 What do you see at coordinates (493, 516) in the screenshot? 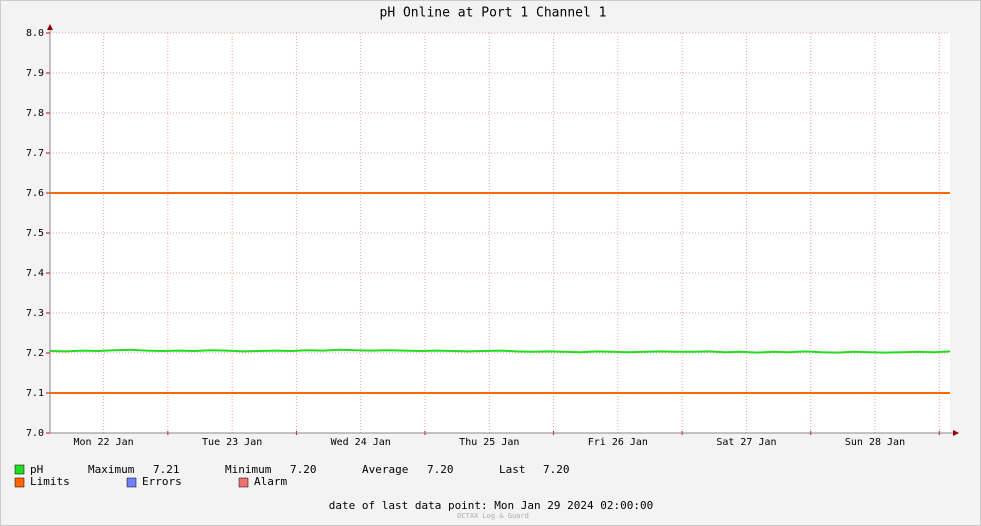
I see `watermark: OCTAX Log & Guard` at bounding box center [493, 516].